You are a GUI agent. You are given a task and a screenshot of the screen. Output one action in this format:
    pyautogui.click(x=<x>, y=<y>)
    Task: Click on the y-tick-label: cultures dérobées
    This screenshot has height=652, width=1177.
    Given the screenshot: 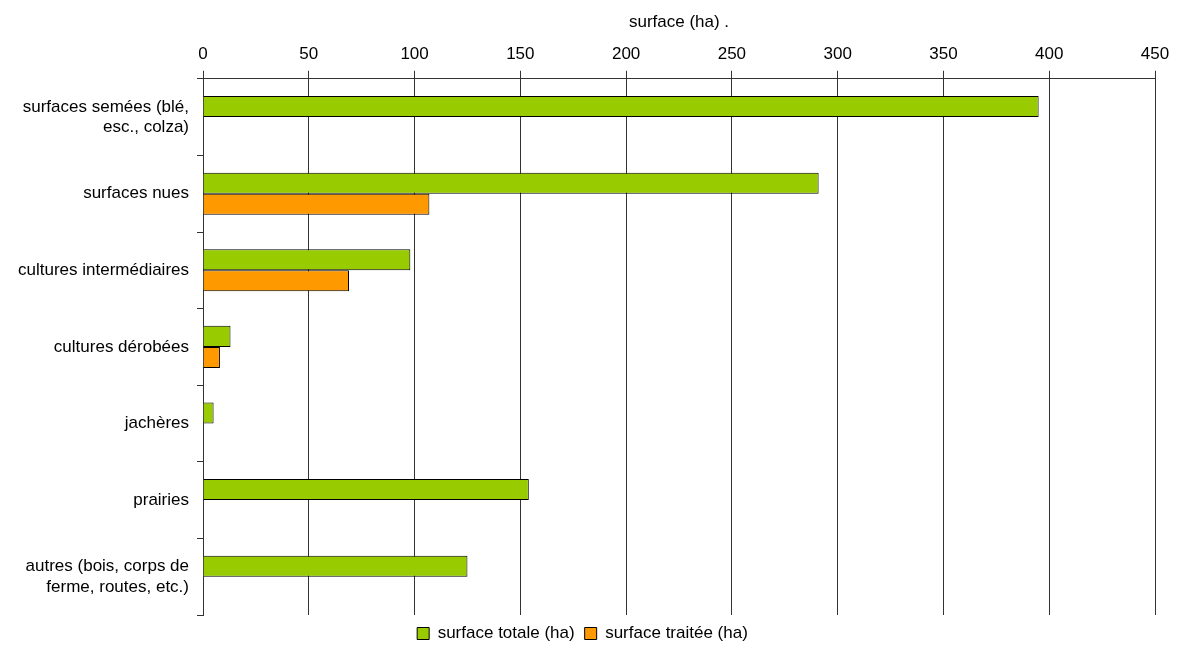 What is the action you would take?
    pyautogui.click(x=121, y=346)
    